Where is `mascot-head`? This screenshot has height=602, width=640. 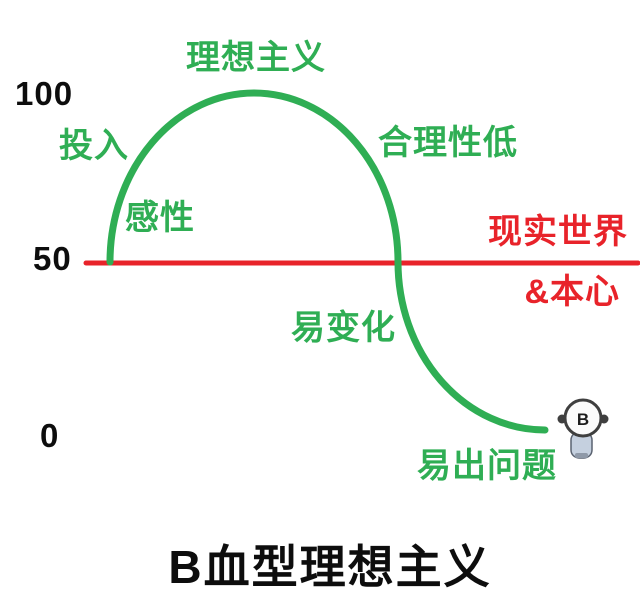 mascot-head is located at coordinates (583, 418).